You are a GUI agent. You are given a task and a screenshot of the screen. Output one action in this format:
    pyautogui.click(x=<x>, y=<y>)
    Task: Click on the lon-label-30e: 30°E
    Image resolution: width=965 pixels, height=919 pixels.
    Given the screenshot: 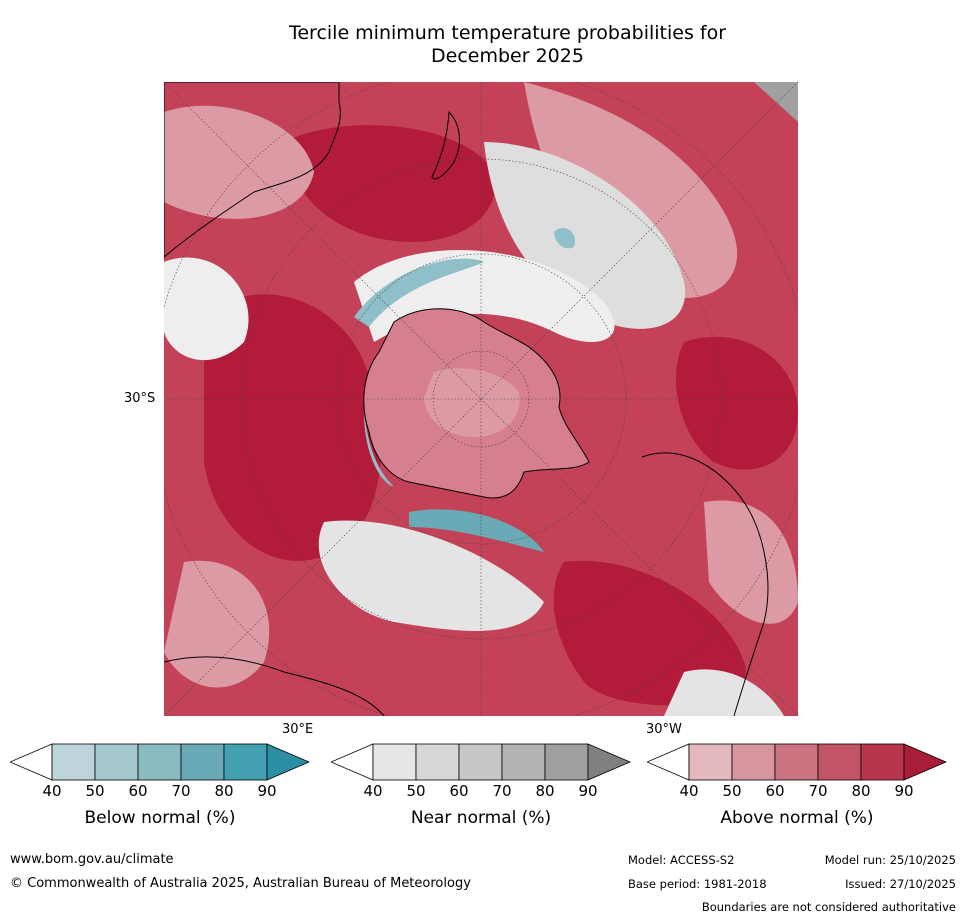 What is the action you would take?
    pyautogui.click(x=298, y=729)
    